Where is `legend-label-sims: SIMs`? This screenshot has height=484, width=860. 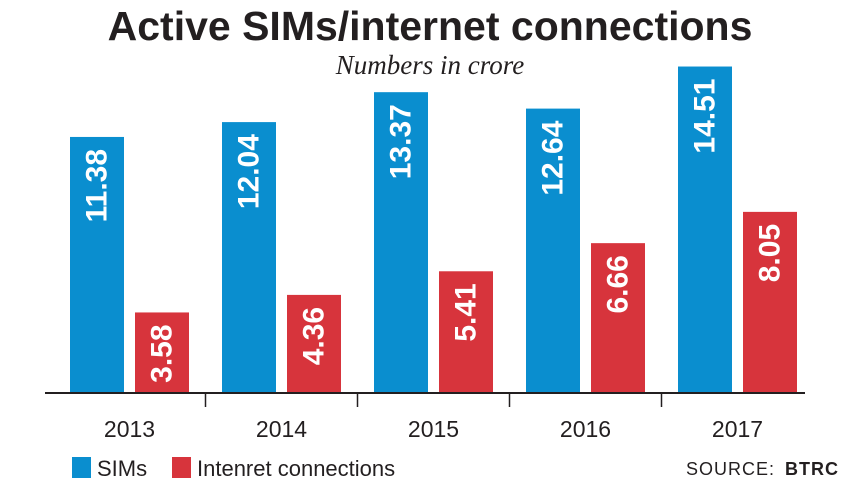 legend-label-sims: SIMs is located at coordinates (122, 468).